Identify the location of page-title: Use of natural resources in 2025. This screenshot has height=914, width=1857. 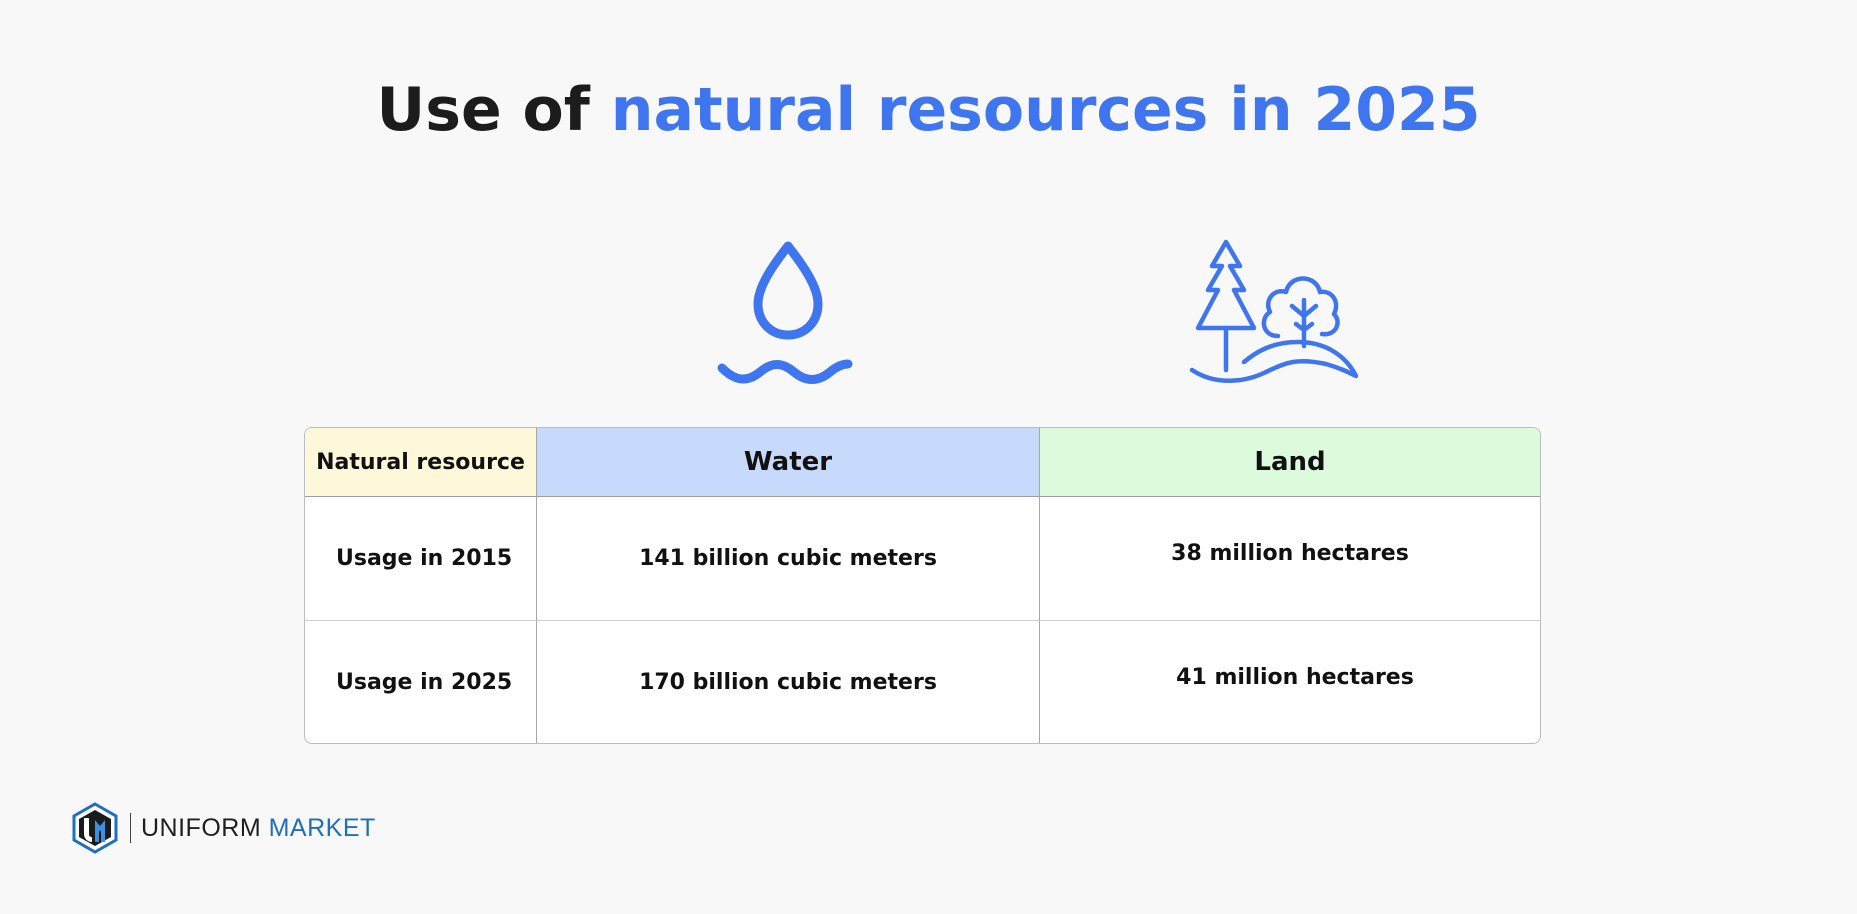
(928, 110).